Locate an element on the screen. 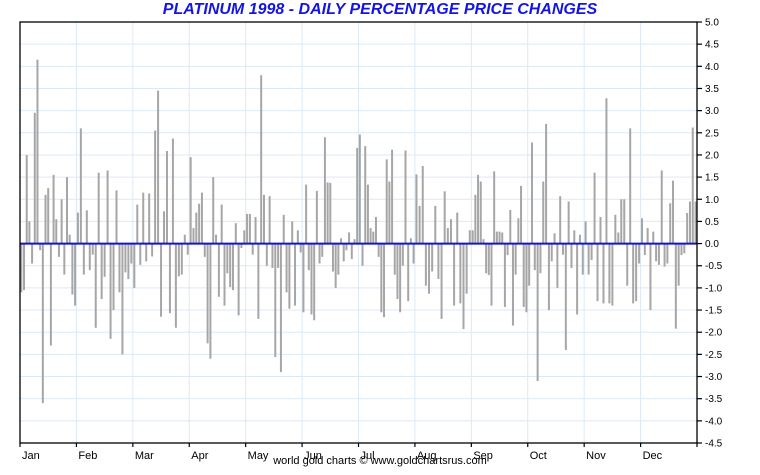 This screenshot has height=475, width=760. y-axis-tick-label: 1.0 is located at coordinates (712, 200).